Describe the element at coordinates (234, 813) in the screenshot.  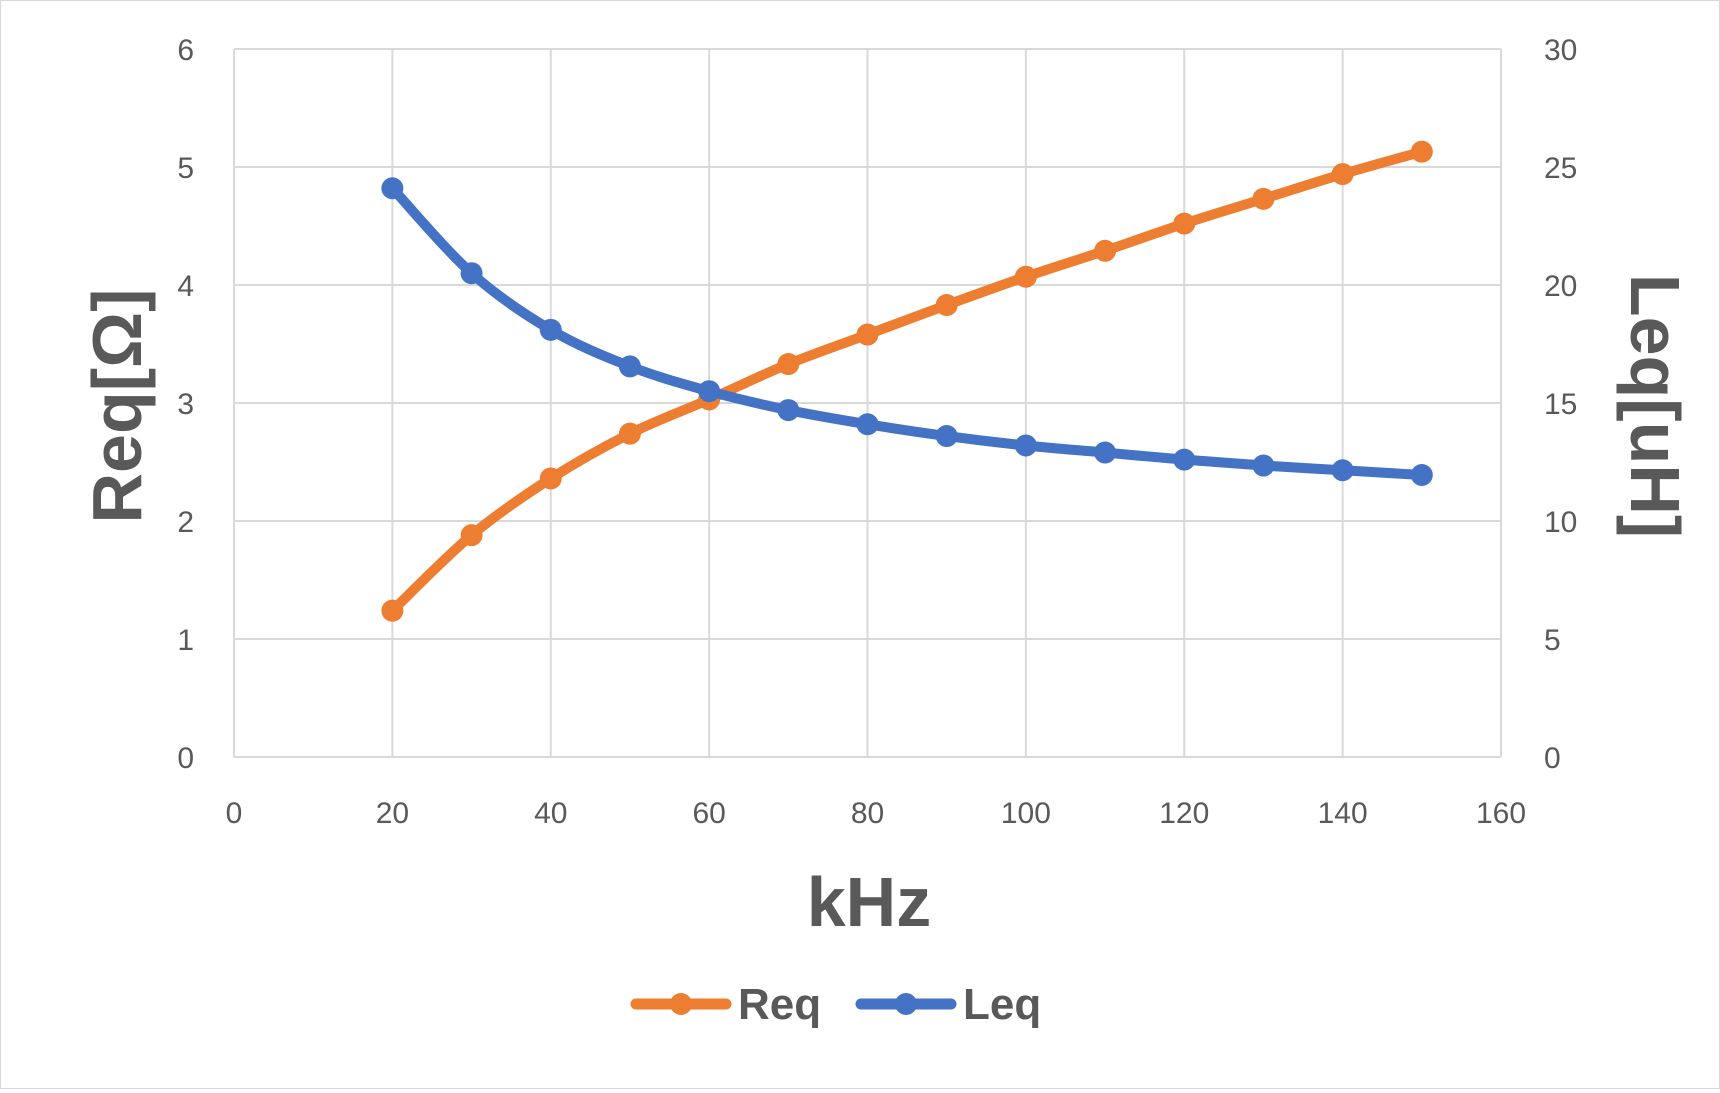
I see `x-tick-label: 0` at that location.